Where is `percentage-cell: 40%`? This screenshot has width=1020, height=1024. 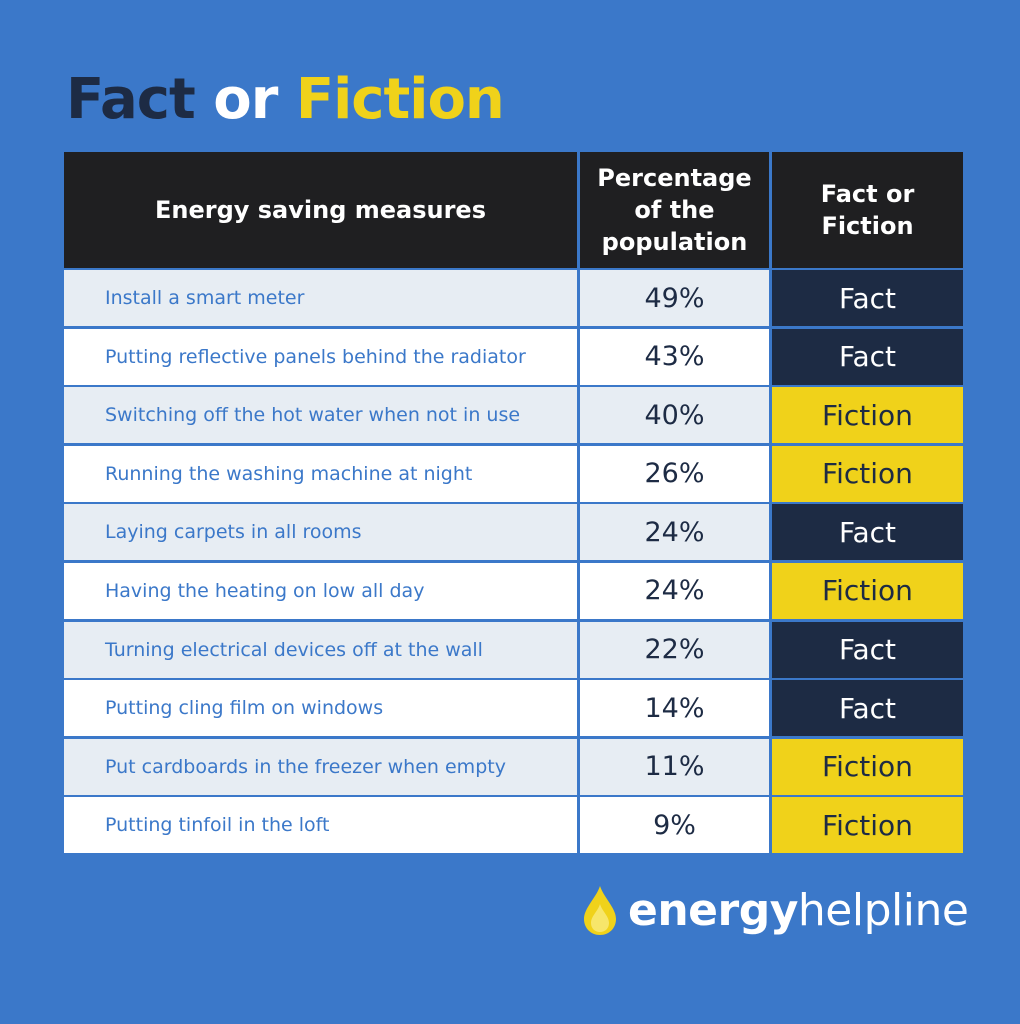 percentage-cell: 40% is located at coordinates (674, 415).